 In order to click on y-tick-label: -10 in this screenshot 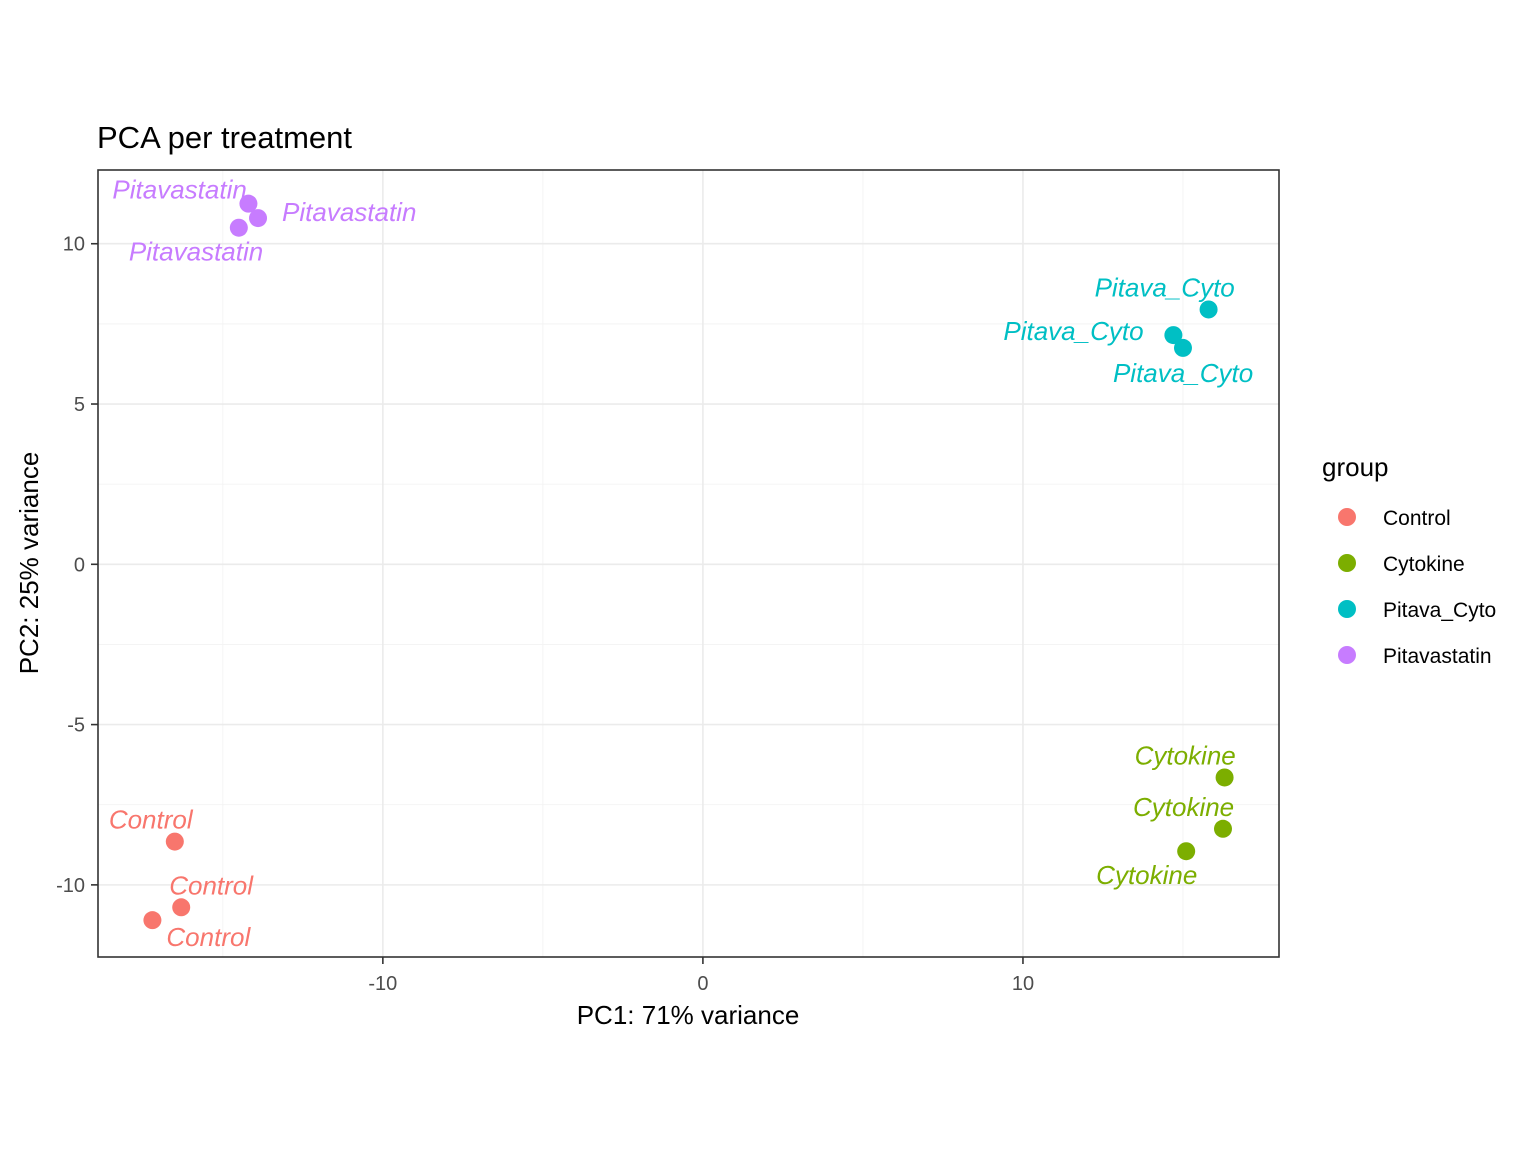, I will do `click(70, 886)`.